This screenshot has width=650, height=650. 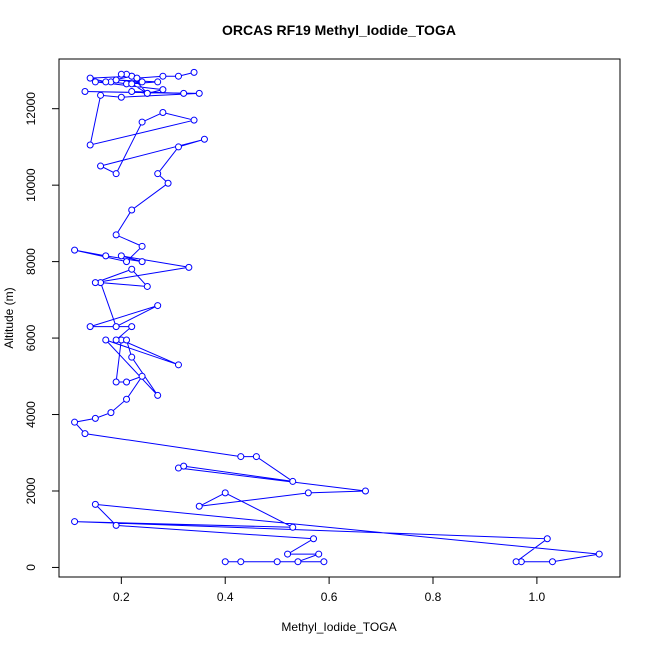 I want to click on y-axis-label: Altitude (m), so click(x=9, y=317).